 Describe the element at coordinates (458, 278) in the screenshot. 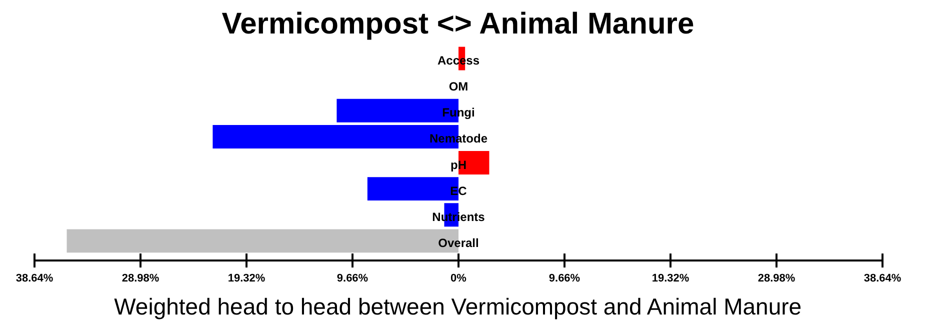

I see `x-tick-label: 0%` at that location.